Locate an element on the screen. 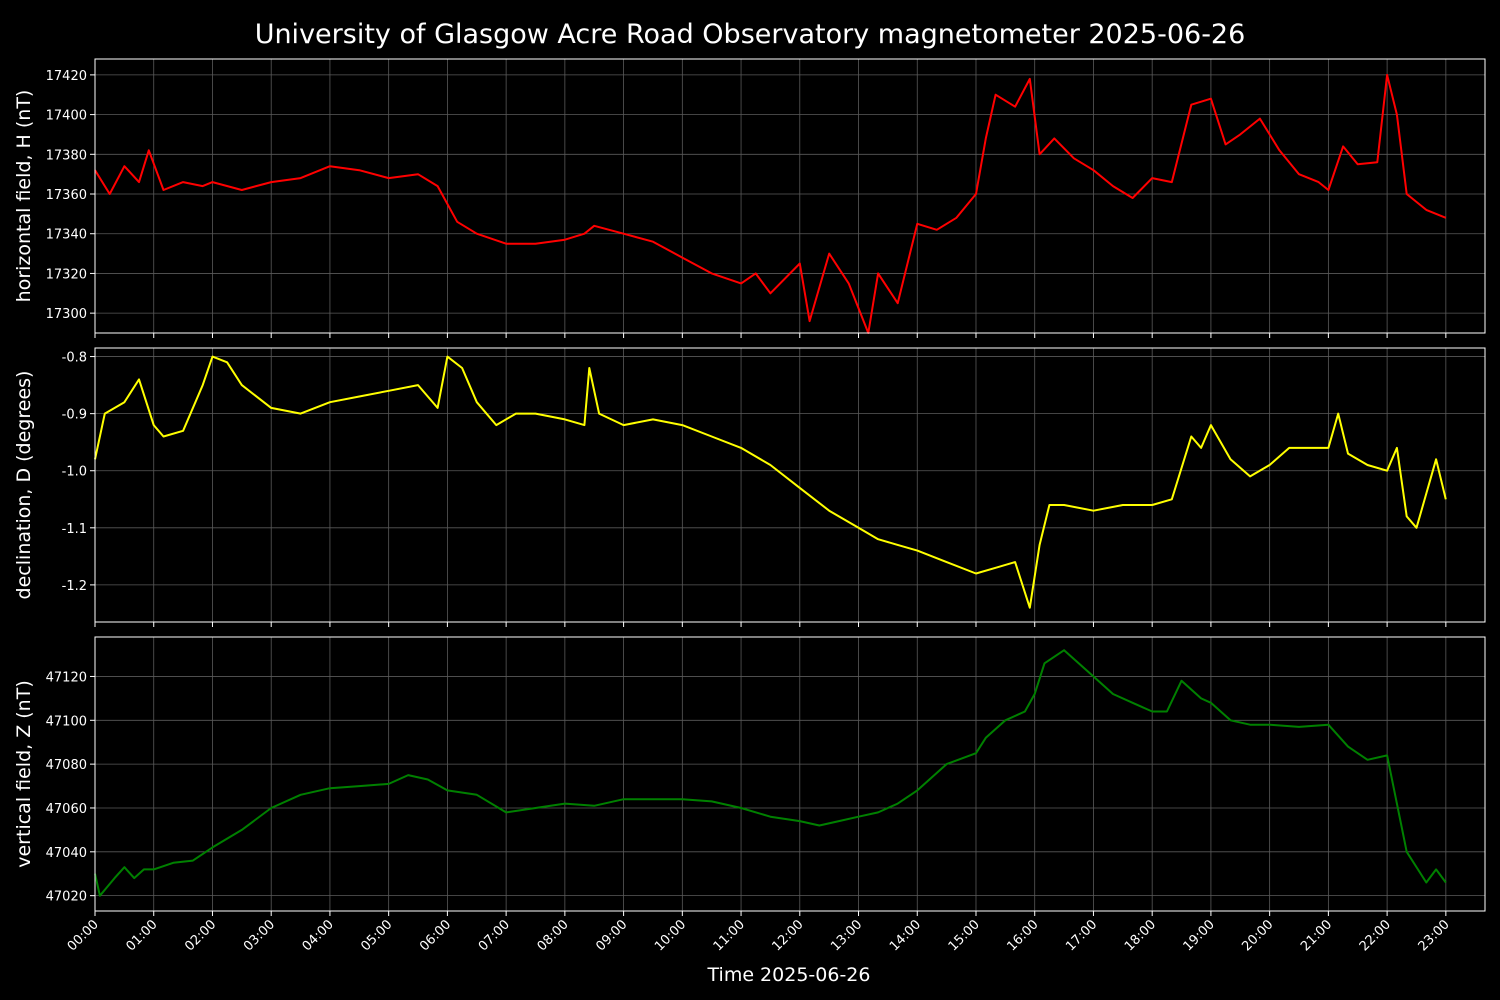 Image resolution: width=1500 pixels, height=1000 pixels. y-tick-label: 17380 is located at coordinates (66, 155).